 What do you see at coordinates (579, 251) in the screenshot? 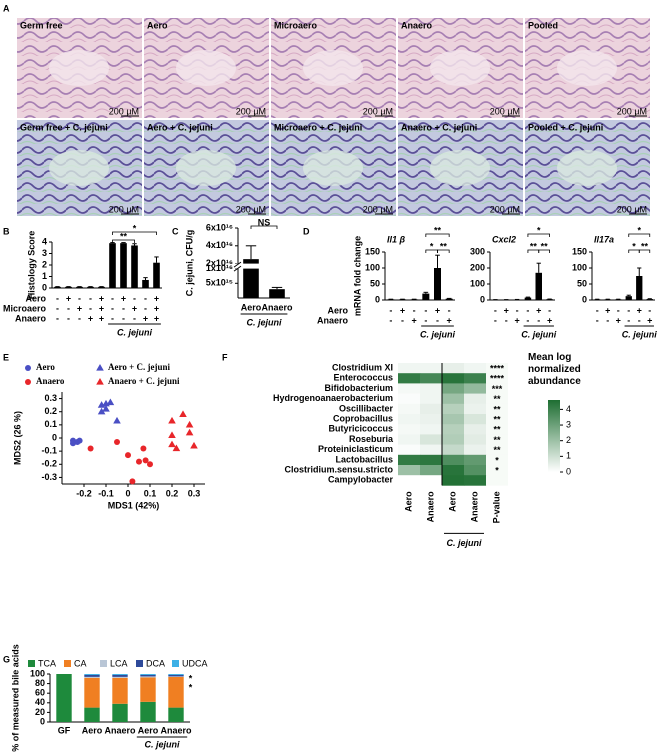
I see `y-tick-label: 150` at bounding box center [579, 251].